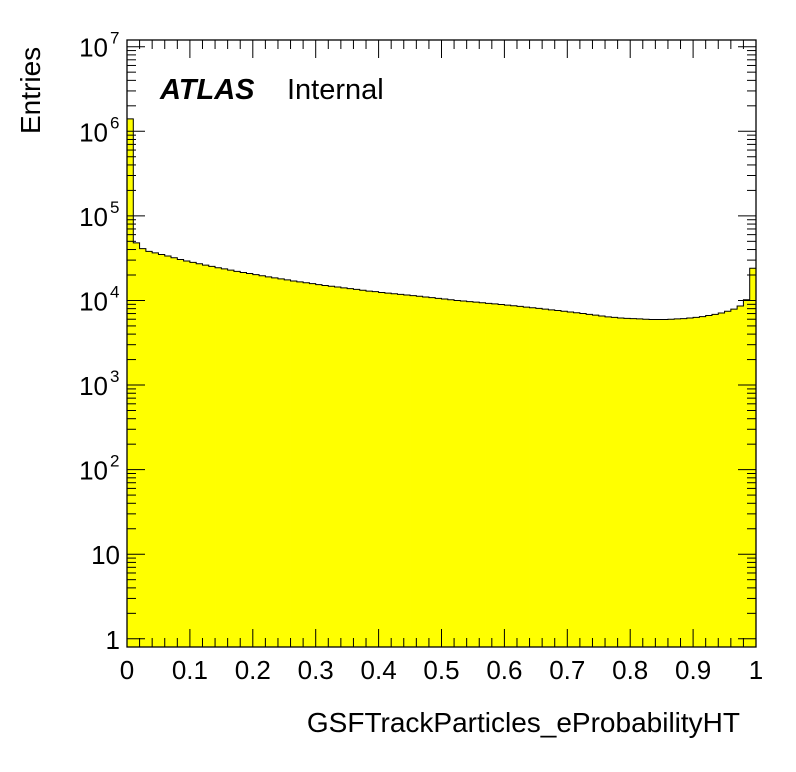 The image size is (796, 772). Describe the element at coordinates (207, 90) in the screenshot. I see `atlas-label: ATLAS` at that location.